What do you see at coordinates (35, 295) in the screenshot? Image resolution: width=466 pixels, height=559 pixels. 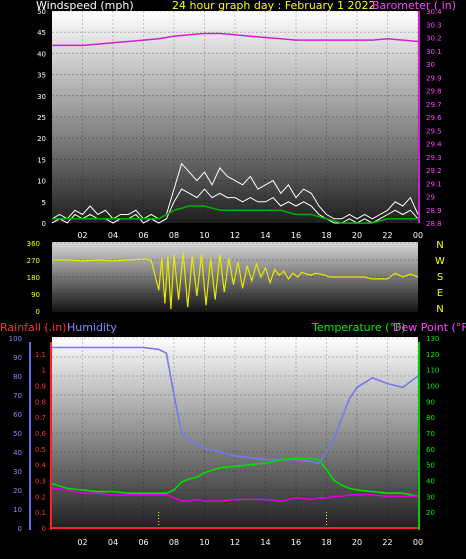 I see `dir-y-tick-label: 90` at bounding box center [35, 295].